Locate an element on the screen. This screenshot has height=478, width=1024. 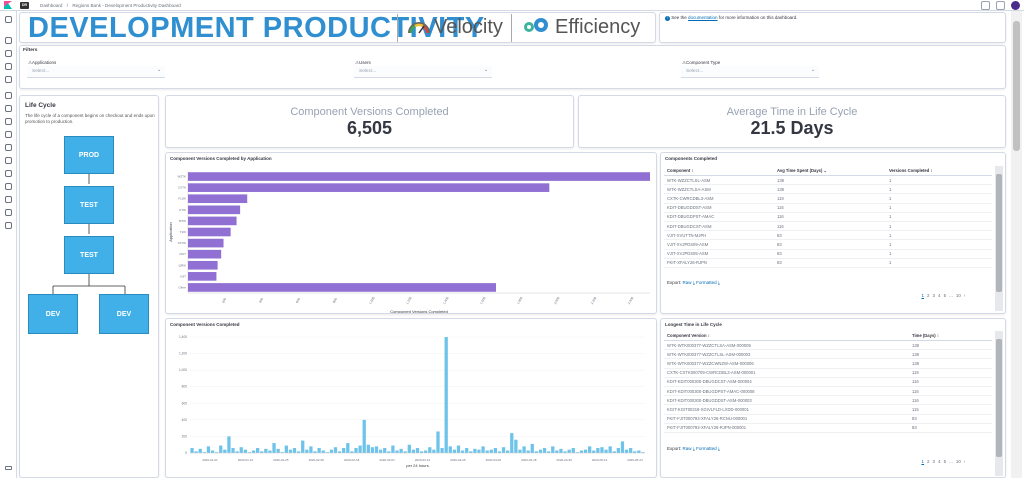
maps-icon is located at coordinates (8, 95).